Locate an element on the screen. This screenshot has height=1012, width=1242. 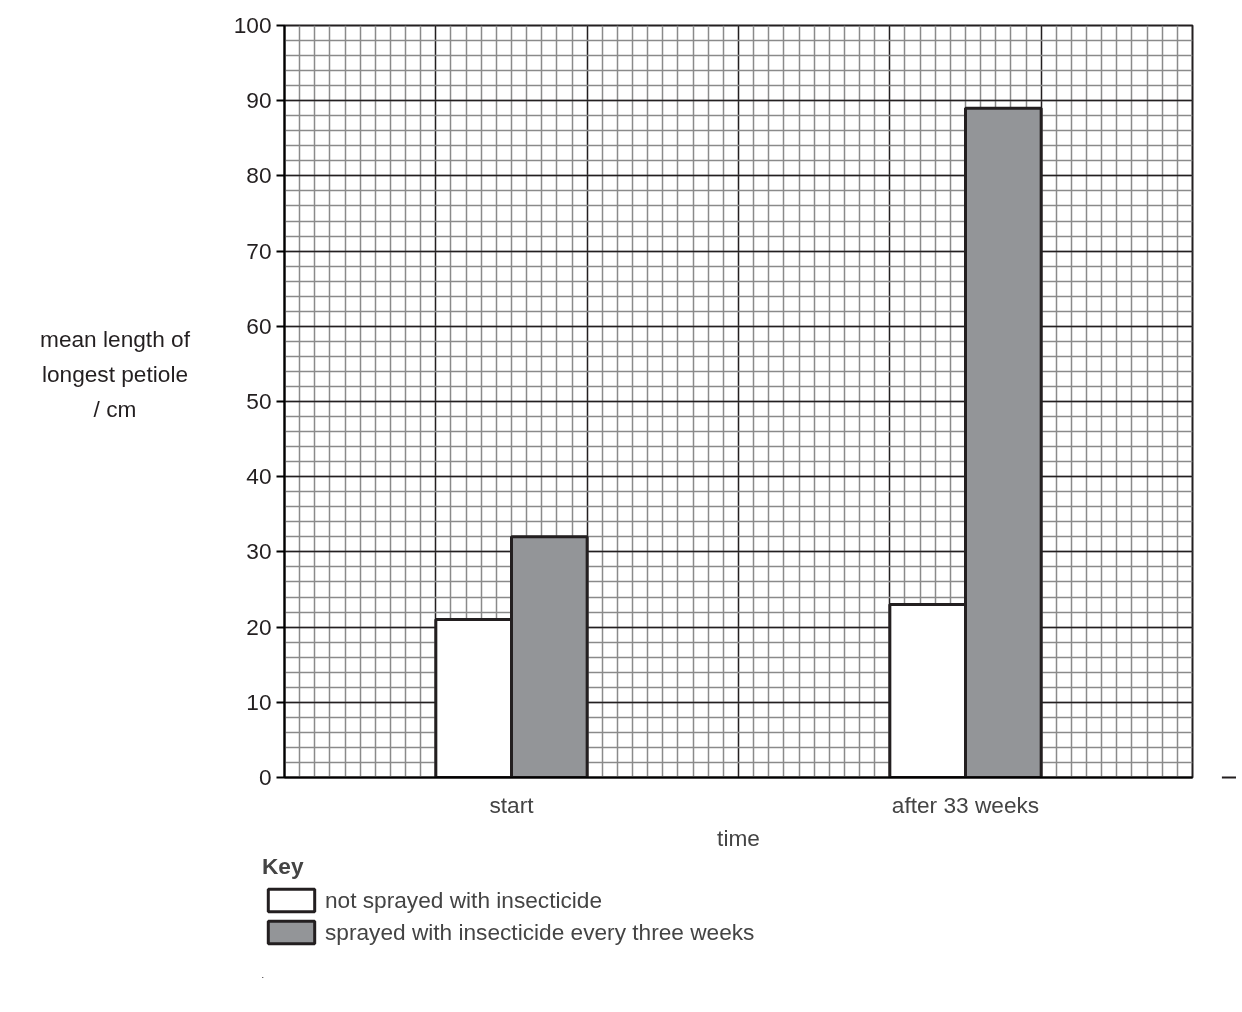
y-tick-label: 70 is located at coordinates (259, 250).